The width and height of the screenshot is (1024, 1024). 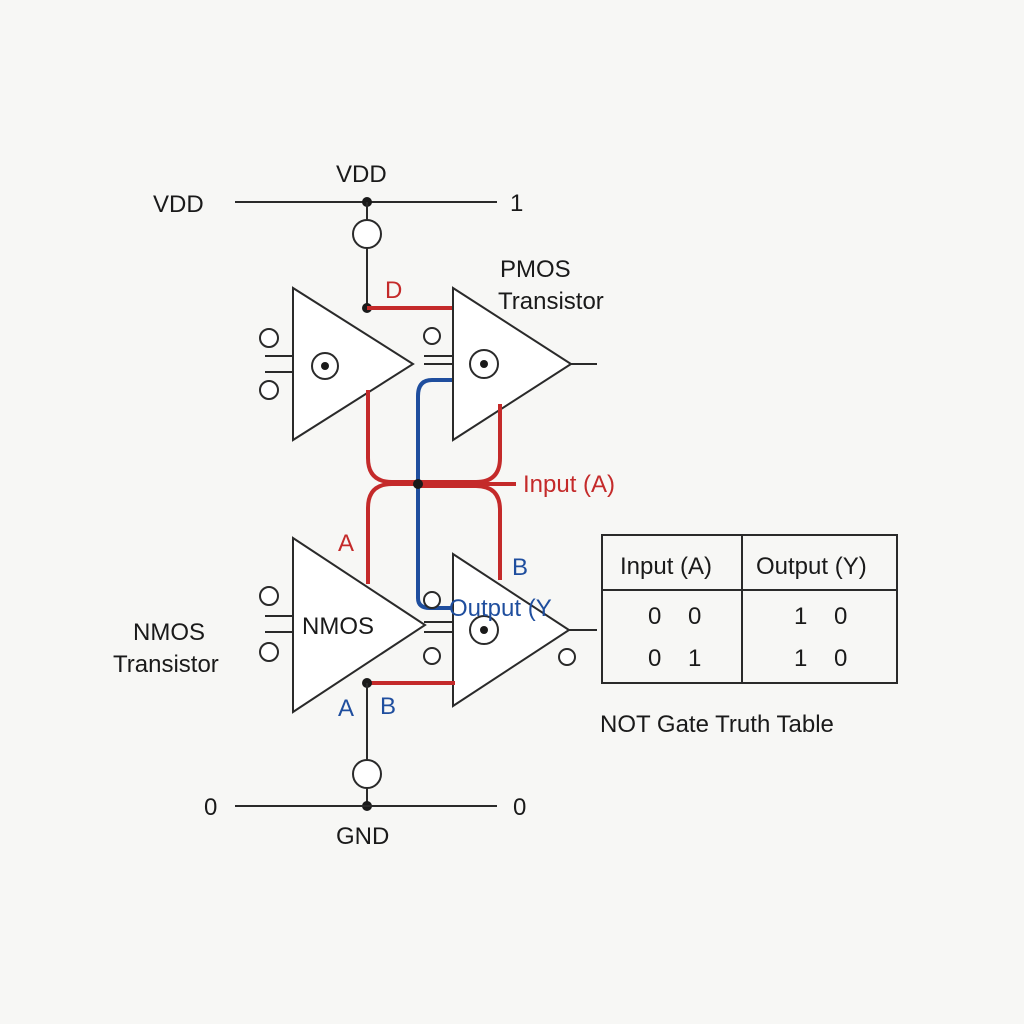 What do you see at coordinates (361, 174) in the screenshot?
I see `vdd-top-label: VDD` at bounding box center [361, 174].